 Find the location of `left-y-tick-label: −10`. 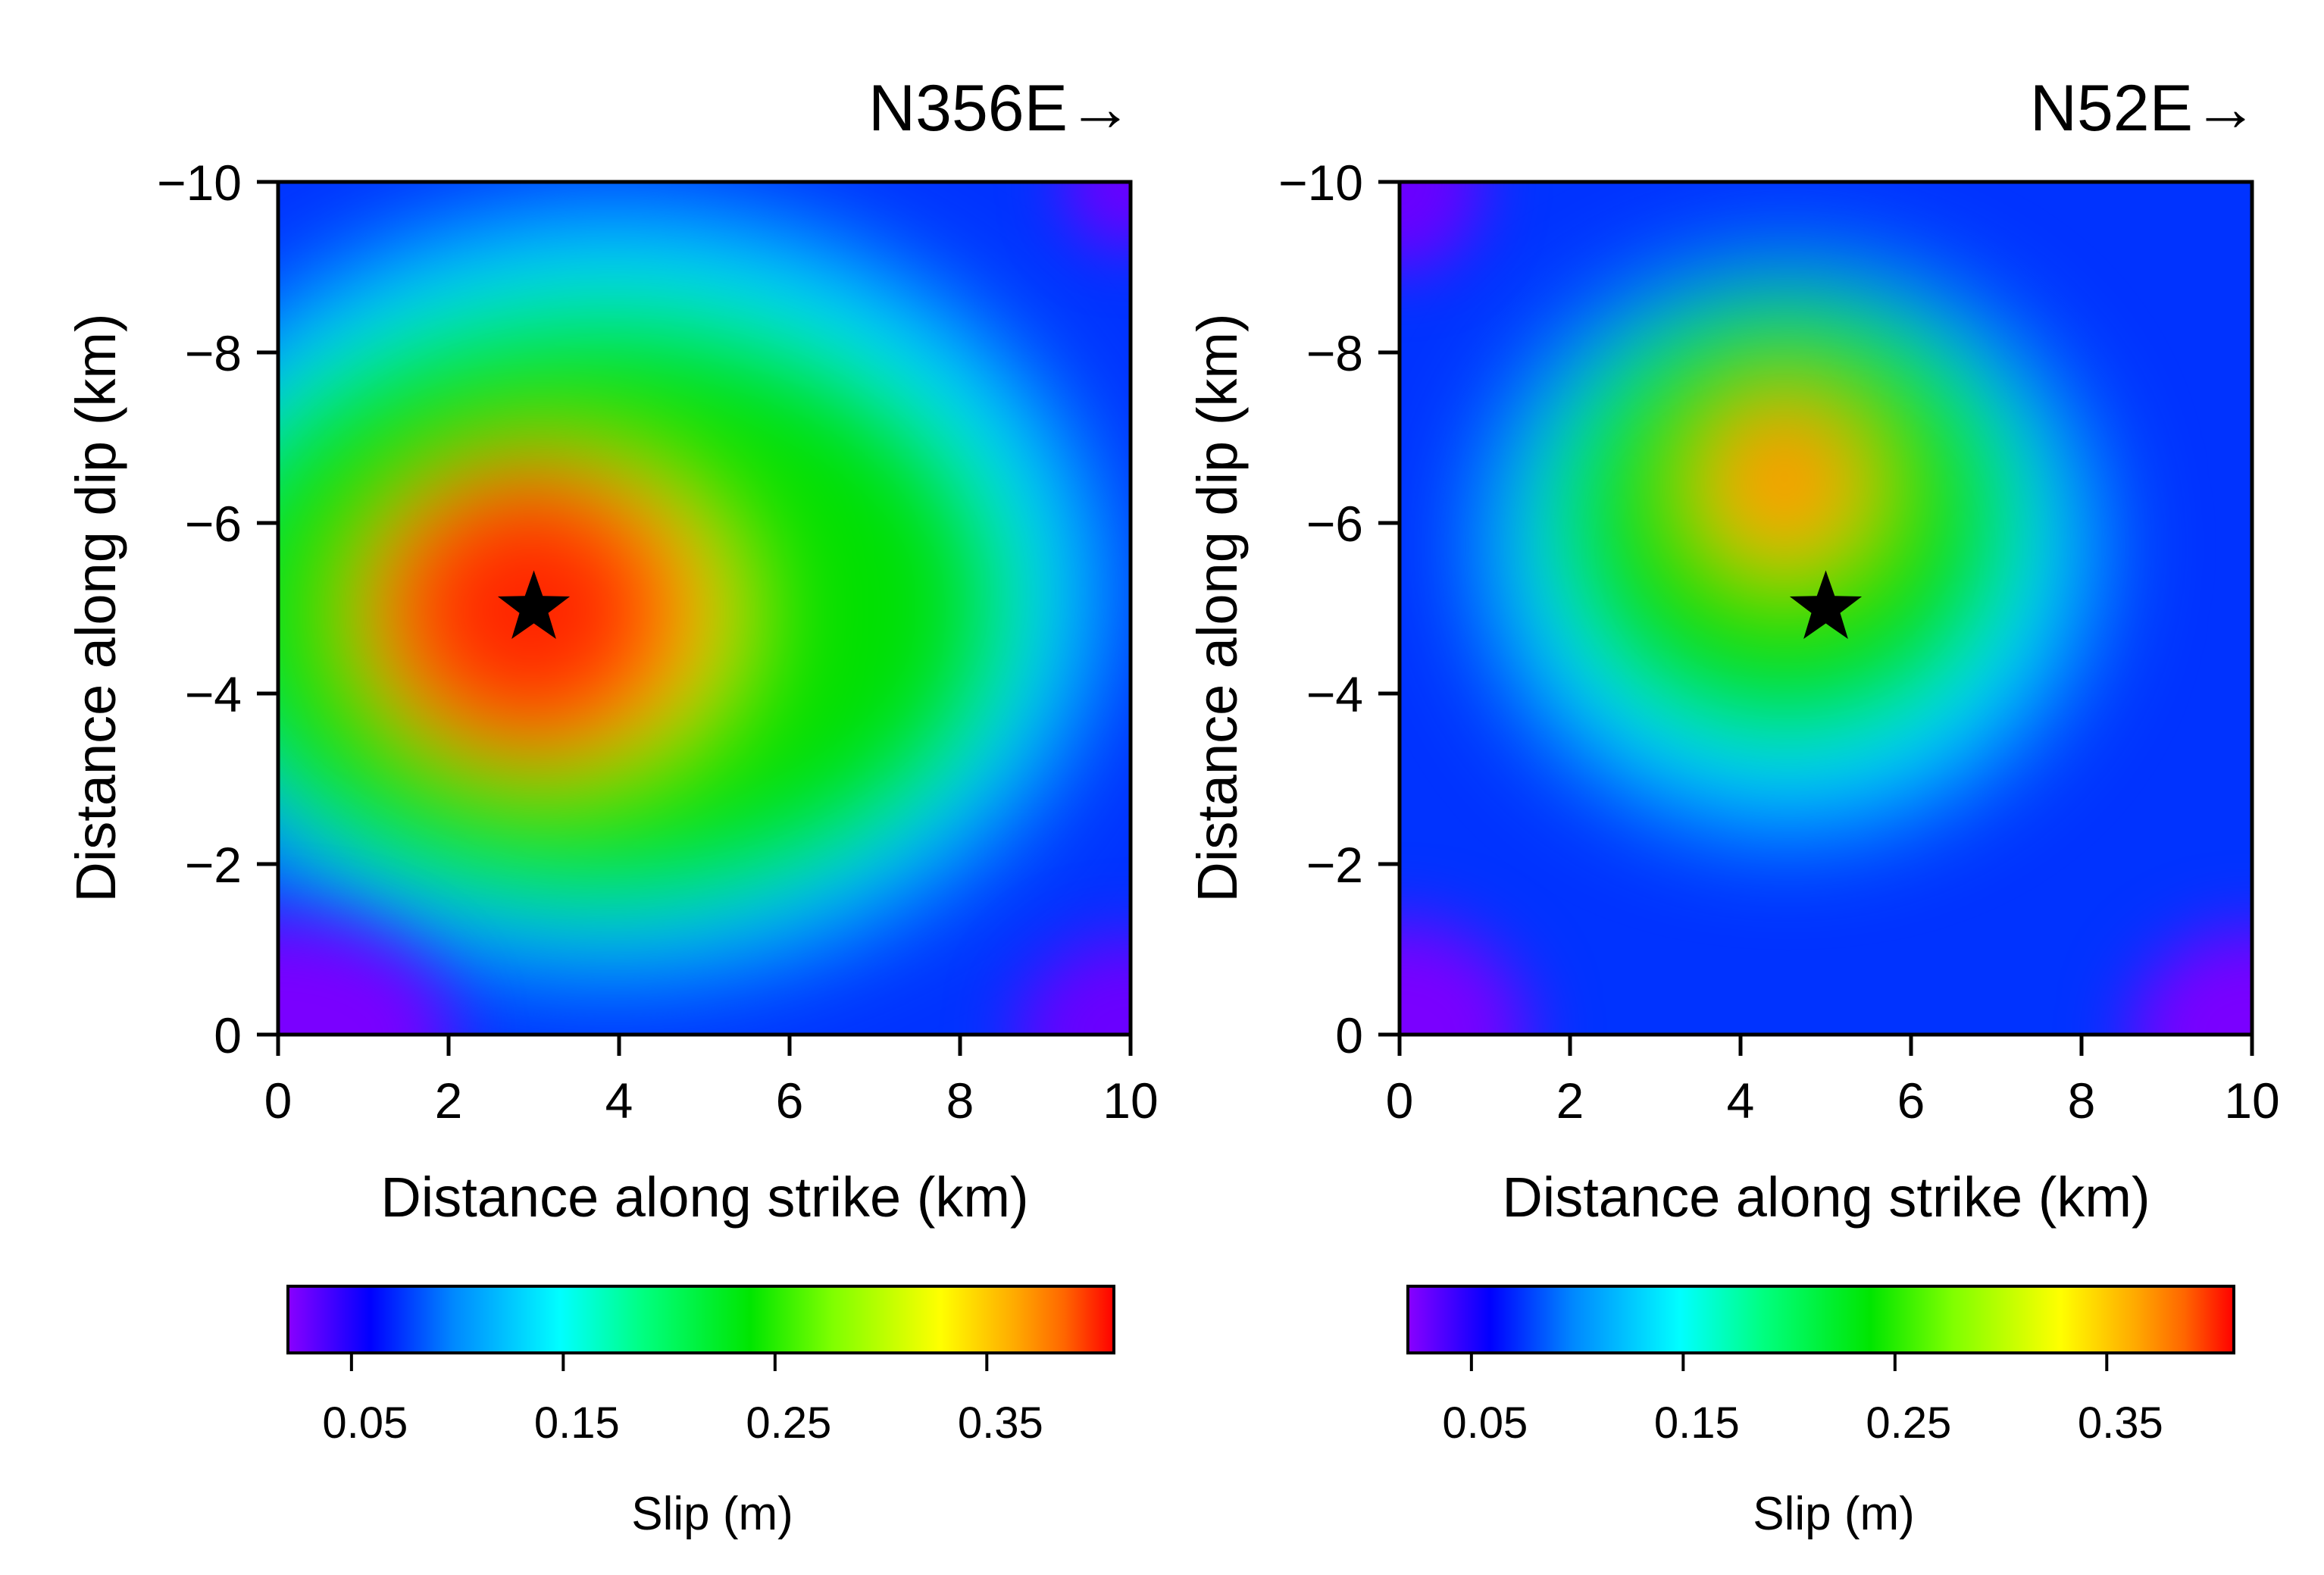

left-y-tick-label: −10 is located at coordinates (199, 183).